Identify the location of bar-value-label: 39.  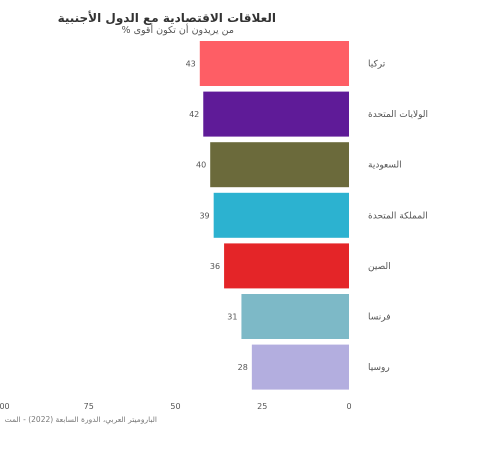
(204, 215).